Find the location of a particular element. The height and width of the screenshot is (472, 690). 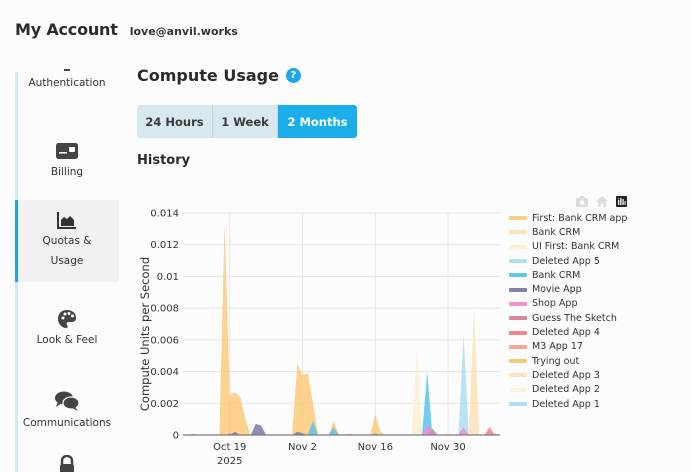

x-tick-label: Oct 19 is located at coordinates (229, 447).